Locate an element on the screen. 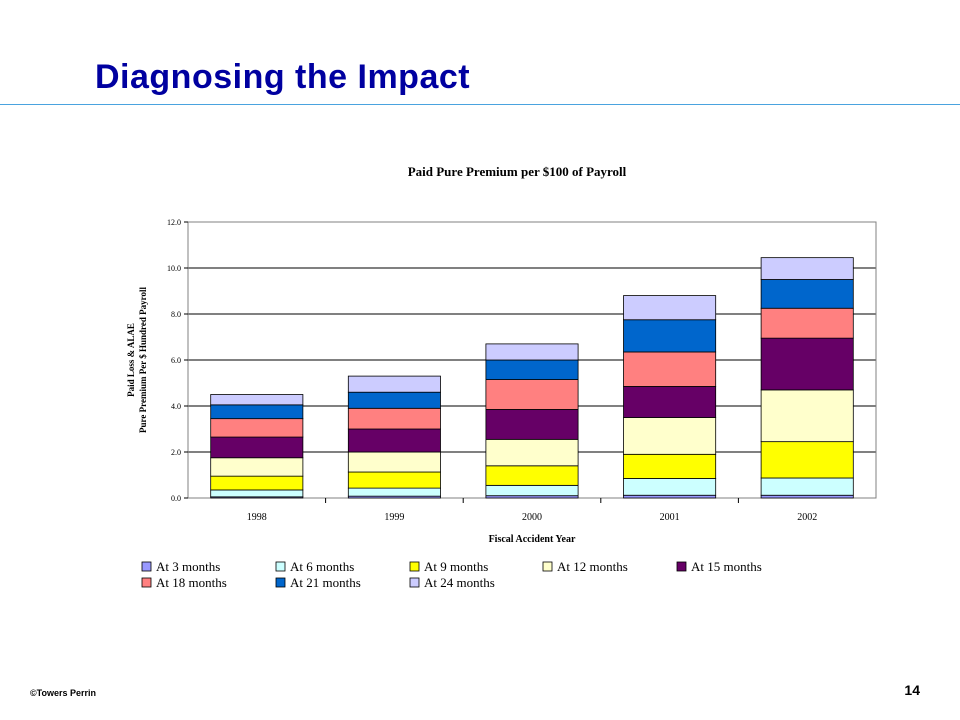 The image size is (960, 720). x-axis-ticks: 1998 1999 2000 2001 2002 is located at coordinates (532, 510).